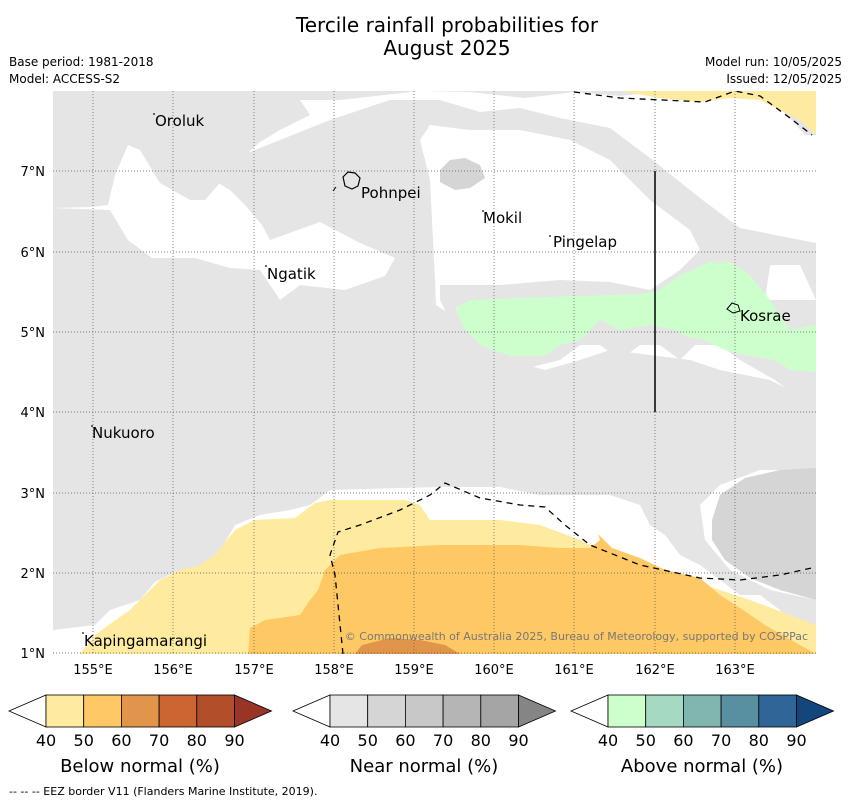  What do you see at coordinates (585, 242) in the screenshot?
I see `place-pingelap: Pingelap` at bounding box center [585, 242].